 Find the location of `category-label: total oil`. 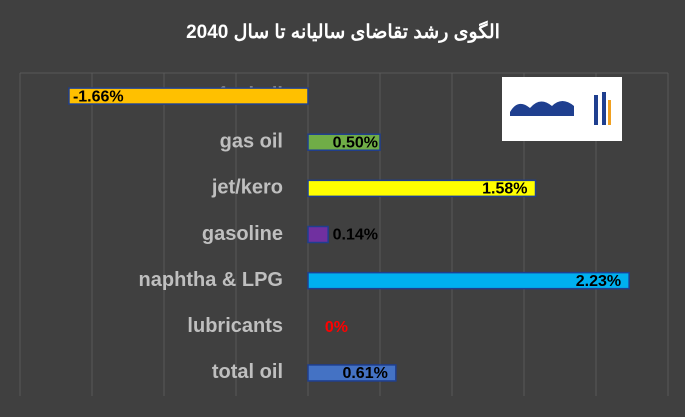

category-label: total oil is located at coordinates (247, 372).